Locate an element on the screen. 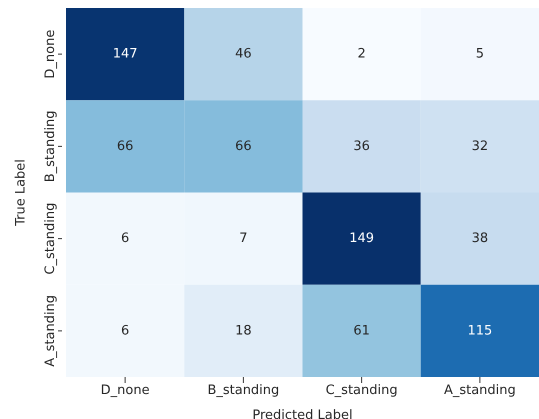 Image resolution: width=539 pixels, height=419 pixels. y-tick-label: B_standing is located at coordinates (50, 146).